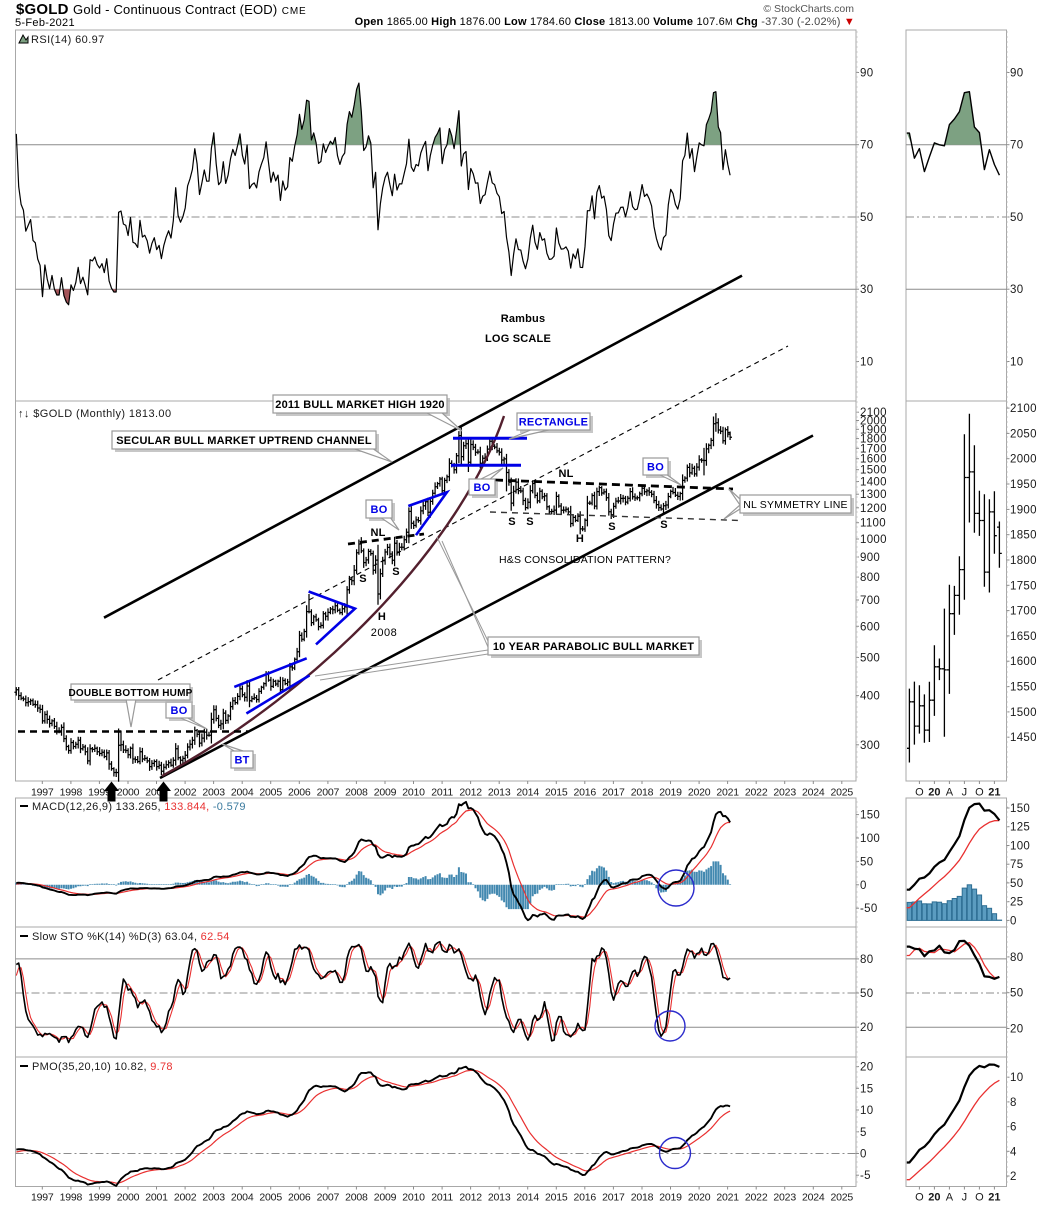 The width and height of the screenshot is (1050, 1207). I want to click on svg-text: 1300, so click(873, 495).